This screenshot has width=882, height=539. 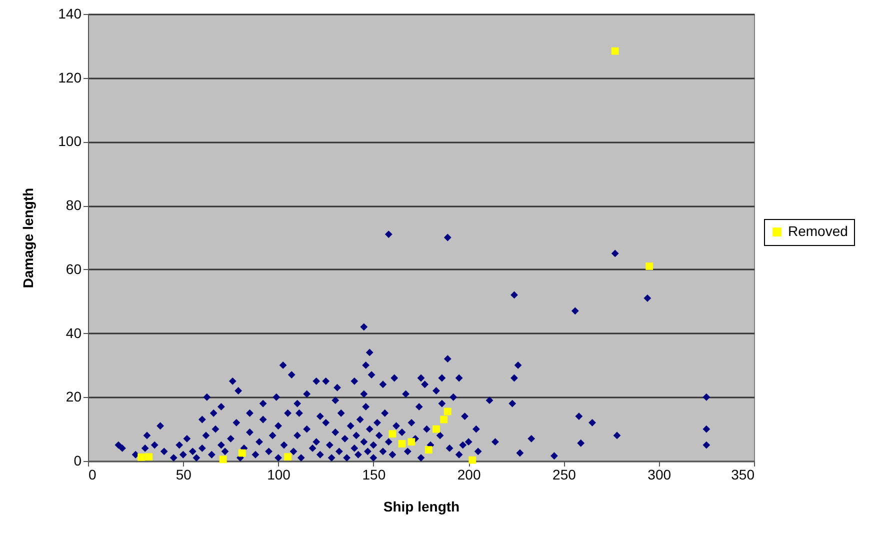 What do you see at coordinates (74, 268) in the screenshot?
I see `y-tick-label: 60` at bounding box center [74, 268].